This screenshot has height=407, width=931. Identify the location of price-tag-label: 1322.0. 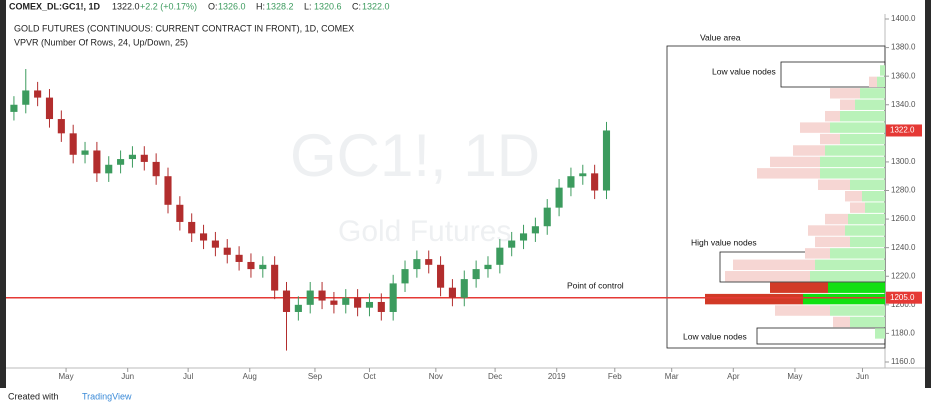
(902, 130).